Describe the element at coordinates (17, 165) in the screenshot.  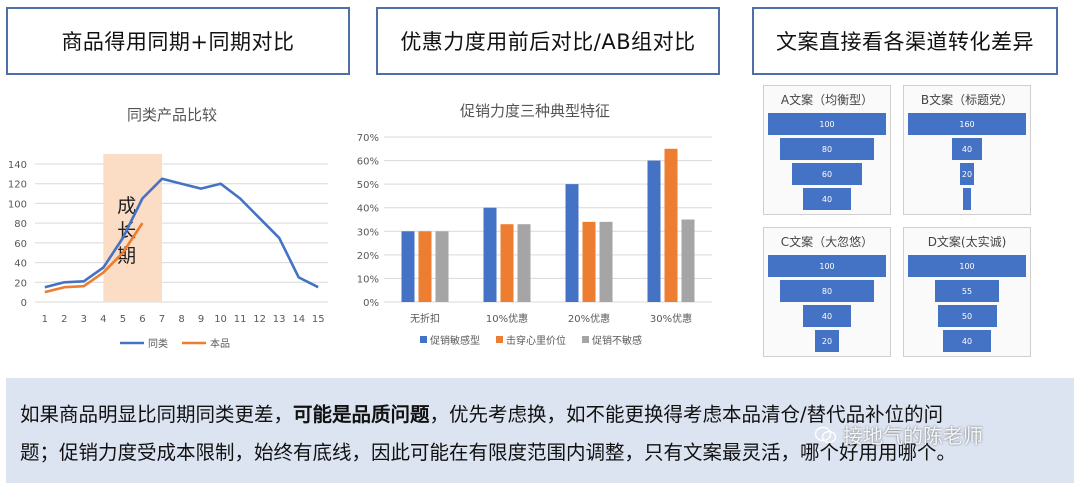
I see `y-tick-label: 140` at that location.